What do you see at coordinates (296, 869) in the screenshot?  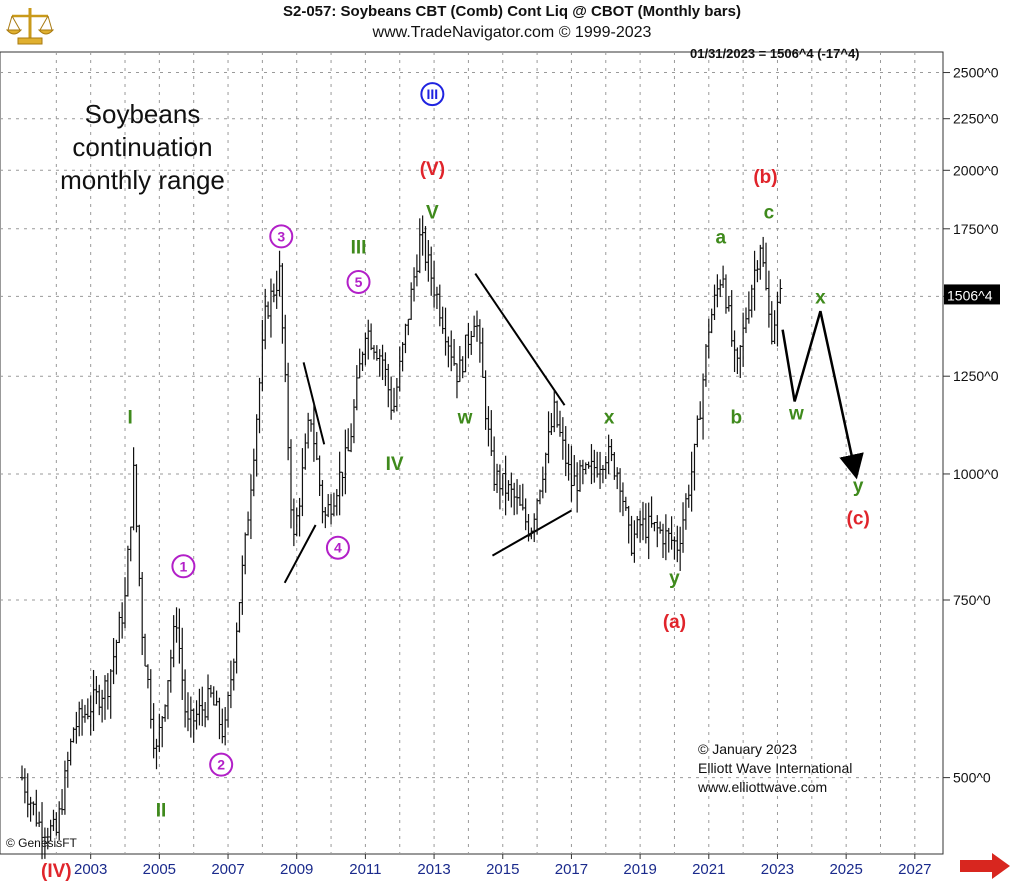 I see `x-tick-label: 2009` at bounding box center [296, 869].